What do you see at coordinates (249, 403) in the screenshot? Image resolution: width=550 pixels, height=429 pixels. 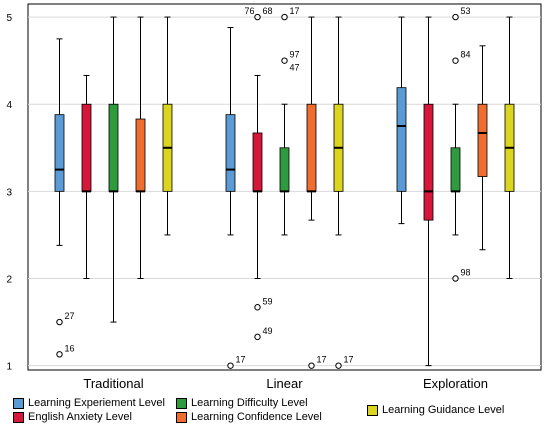 I see `legend-label: Learning Difficulty Level` at bounding box center [249, 403].